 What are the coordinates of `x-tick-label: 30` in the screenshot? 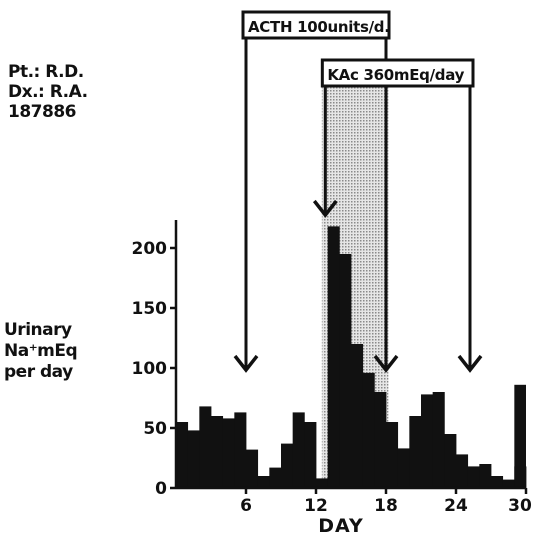 It's located at (520, 506).